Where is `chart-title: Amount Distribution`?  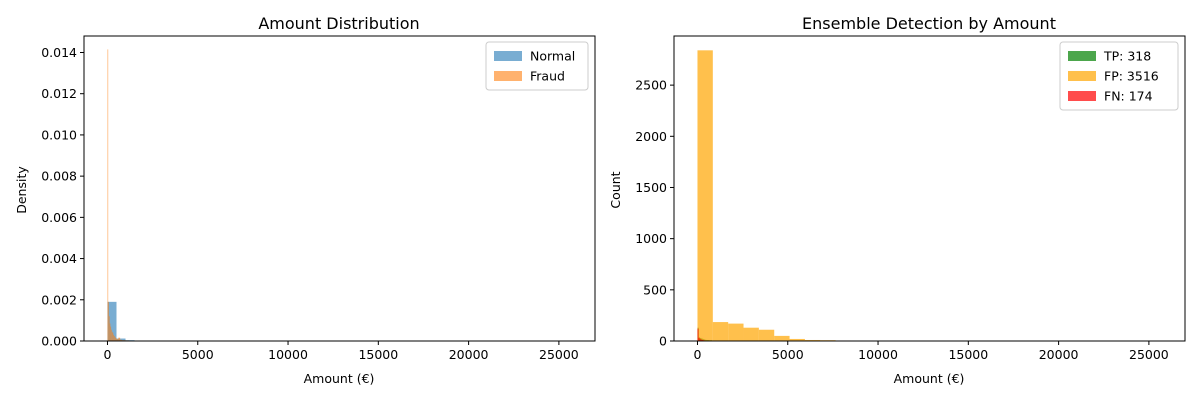 chart-title: Amount Distribution is located at coordinates (338, 23).